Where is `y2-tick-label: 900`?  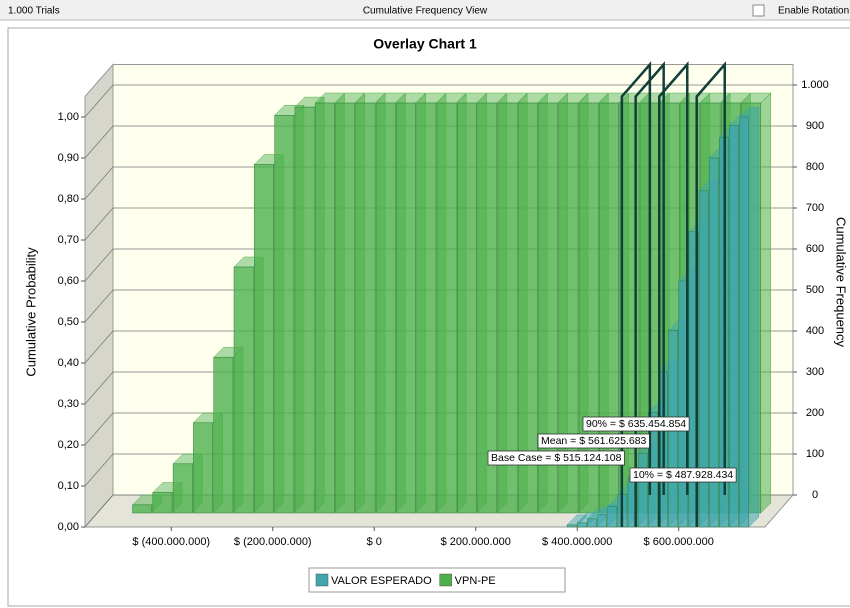
y2-tick-label: 900 is located at coordinates (815, 126).